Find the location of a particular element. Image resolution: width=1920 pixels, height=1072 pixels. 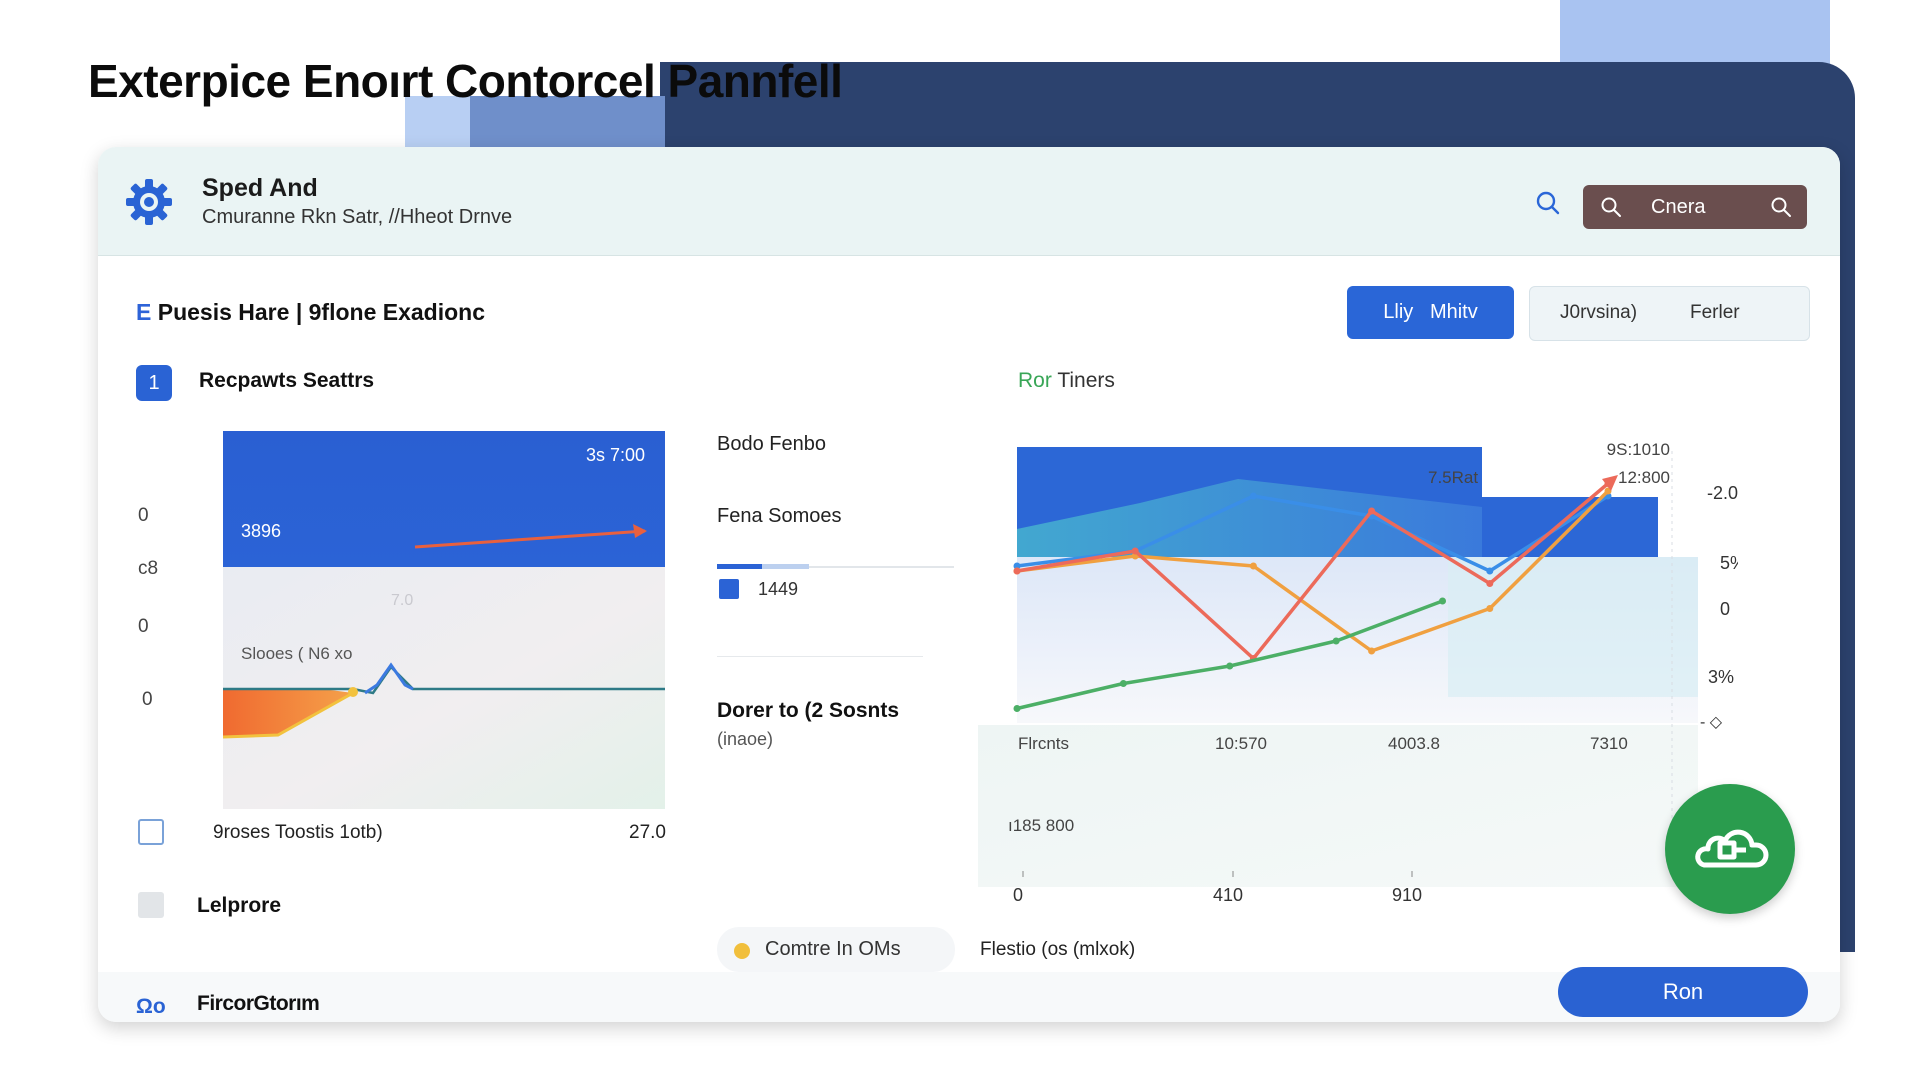

y-axis-label: c8 is located at coordinates (148, 568).